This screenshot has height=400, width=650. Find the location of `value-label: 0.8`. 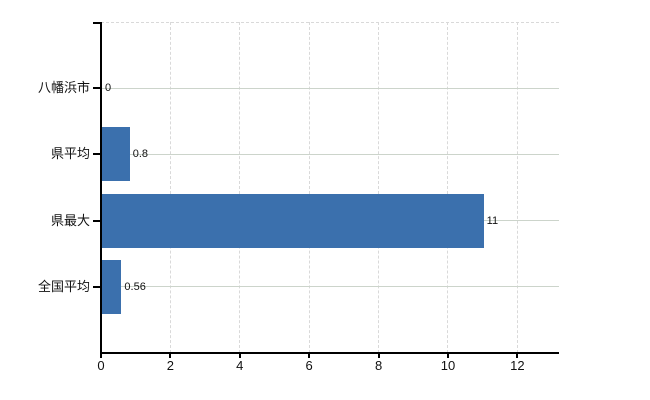

value-label: 0.8 is located at coordinates (140, 154).